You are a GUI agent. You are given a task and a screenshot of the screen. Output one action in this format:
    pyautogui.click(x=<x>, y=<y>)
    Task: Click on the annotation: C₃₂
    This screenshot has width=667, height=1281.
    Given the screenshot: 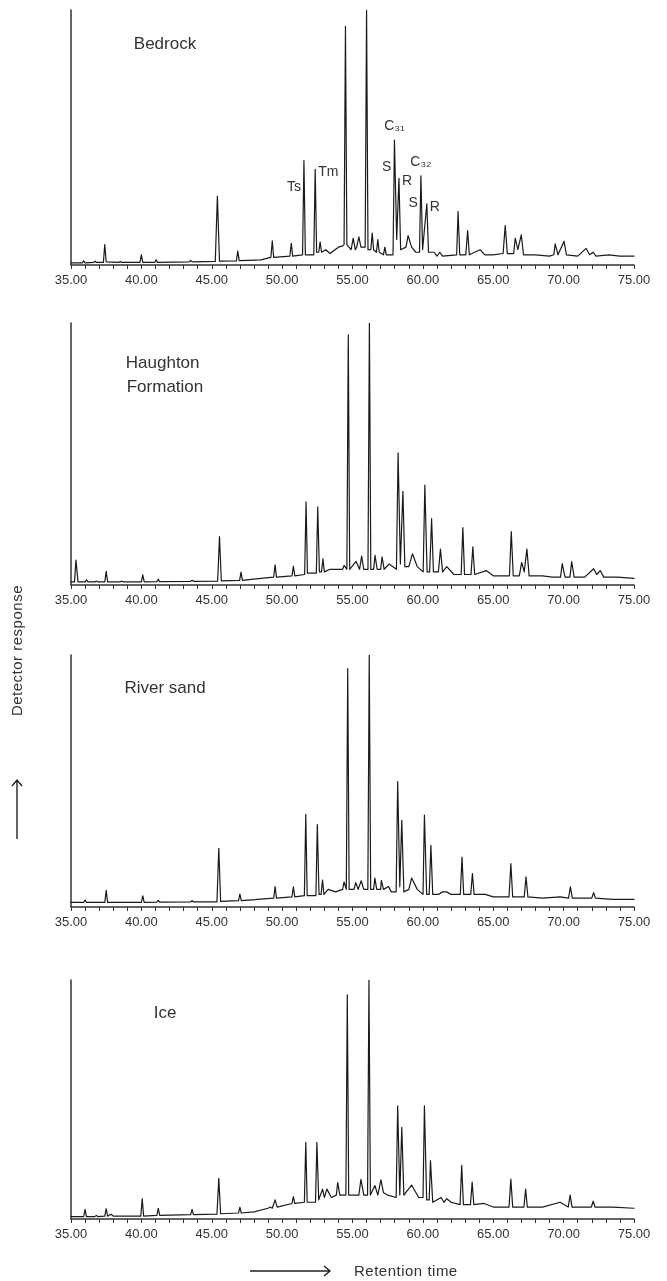 What is the action you would take?
    pyautogui.click(x=421, y=160)
    